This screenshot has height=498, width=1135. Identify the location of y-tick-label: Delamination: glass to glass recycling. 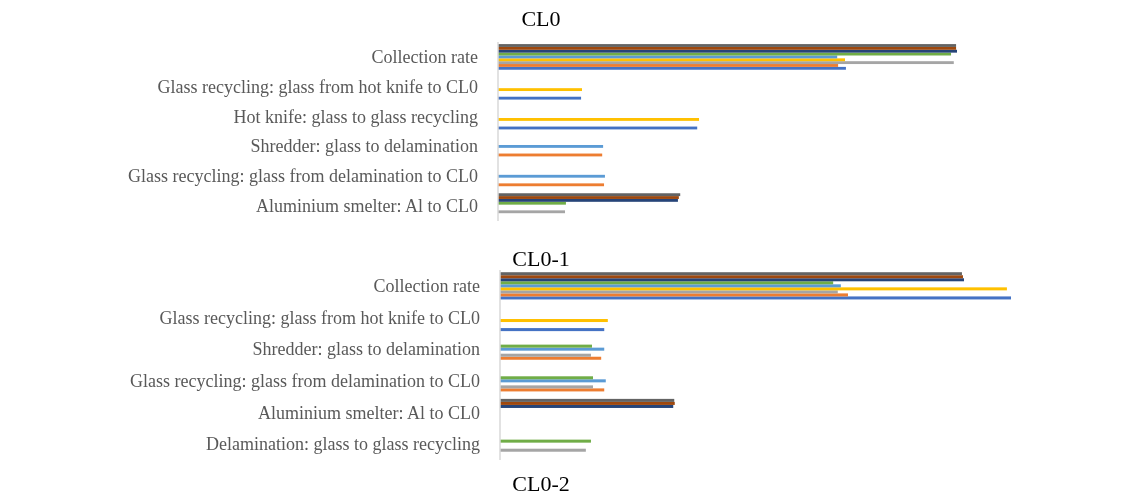
(343, 444).